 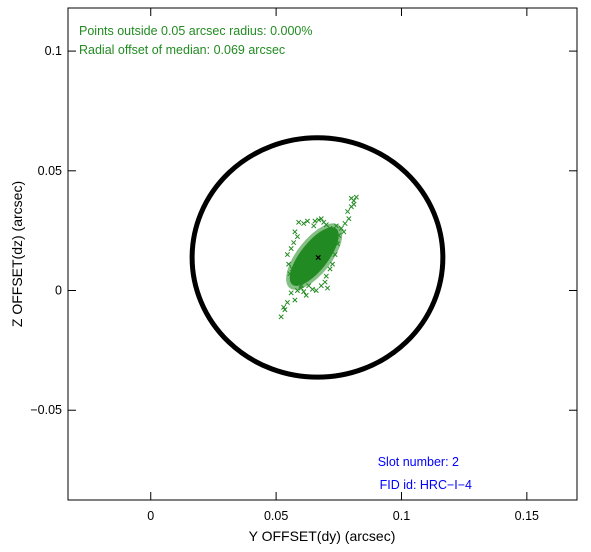 What do you see at coordinates (426, 485) in the screenshot?
I see `annotation-fid-id: FID id: HRC−I−4` at bounding box center [426, 485].